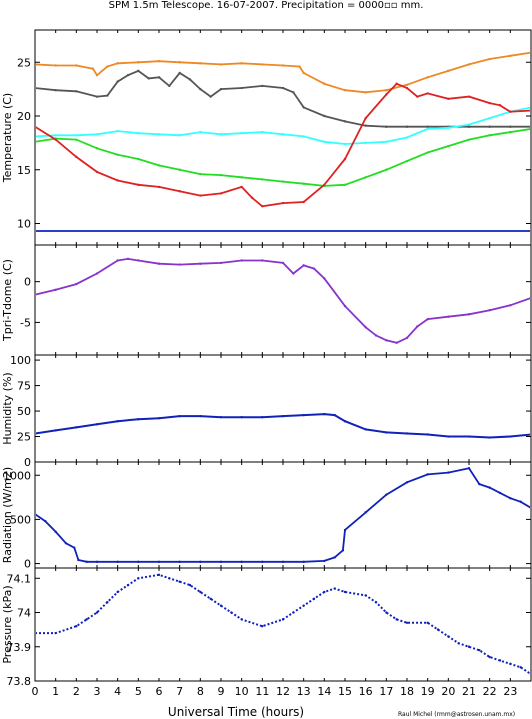 The width and height of the screenshot is (532, 719). What do you see at coordinates (275, 691) in the screenshot?
I see `x-axis: 0 1 2 3 4 5 6 7 8 9 10 11 12 13 14 15 16 17 18 19 20 21 22 23` at bounding box center [275, 691].